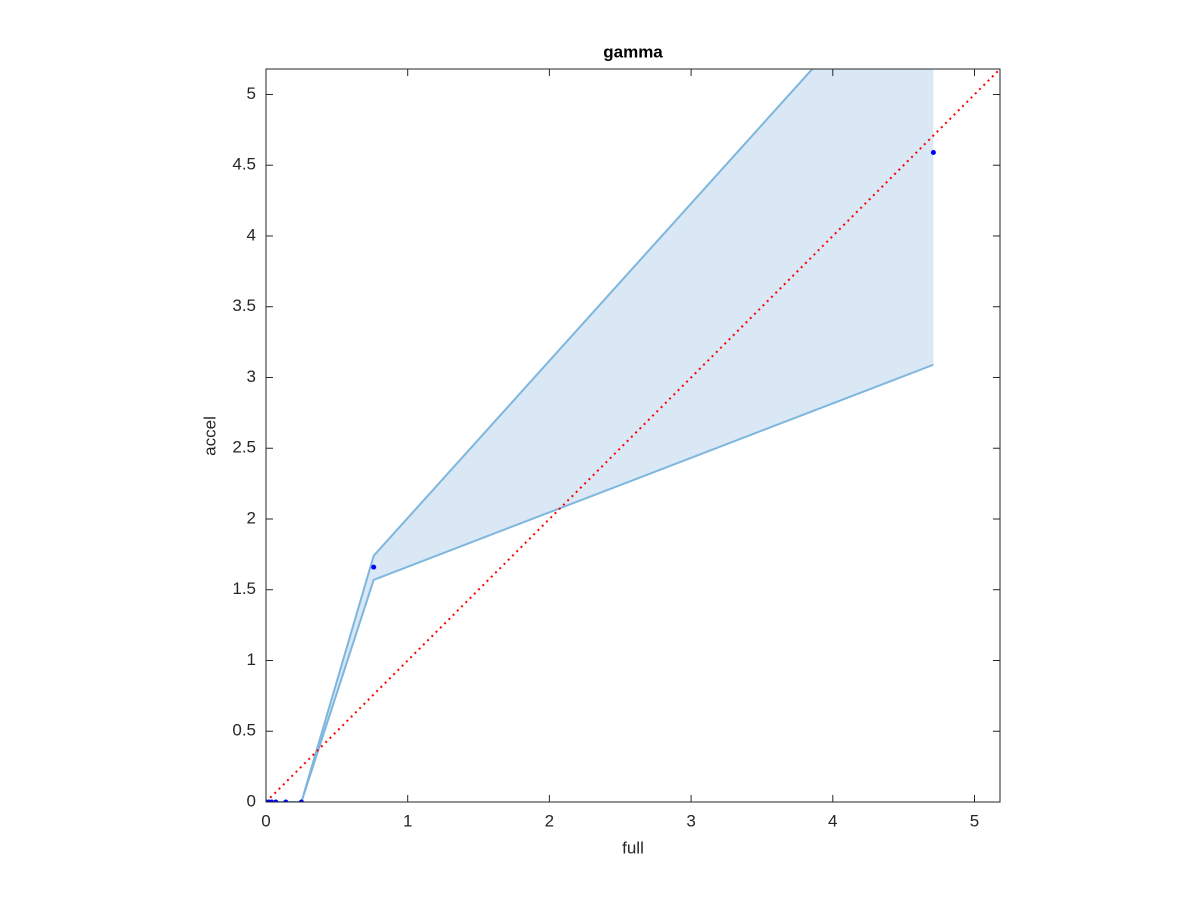 The width and height of the screenshot is (1200, 900). I want to click on y-tick-label: 3.5, so click(244, 305).